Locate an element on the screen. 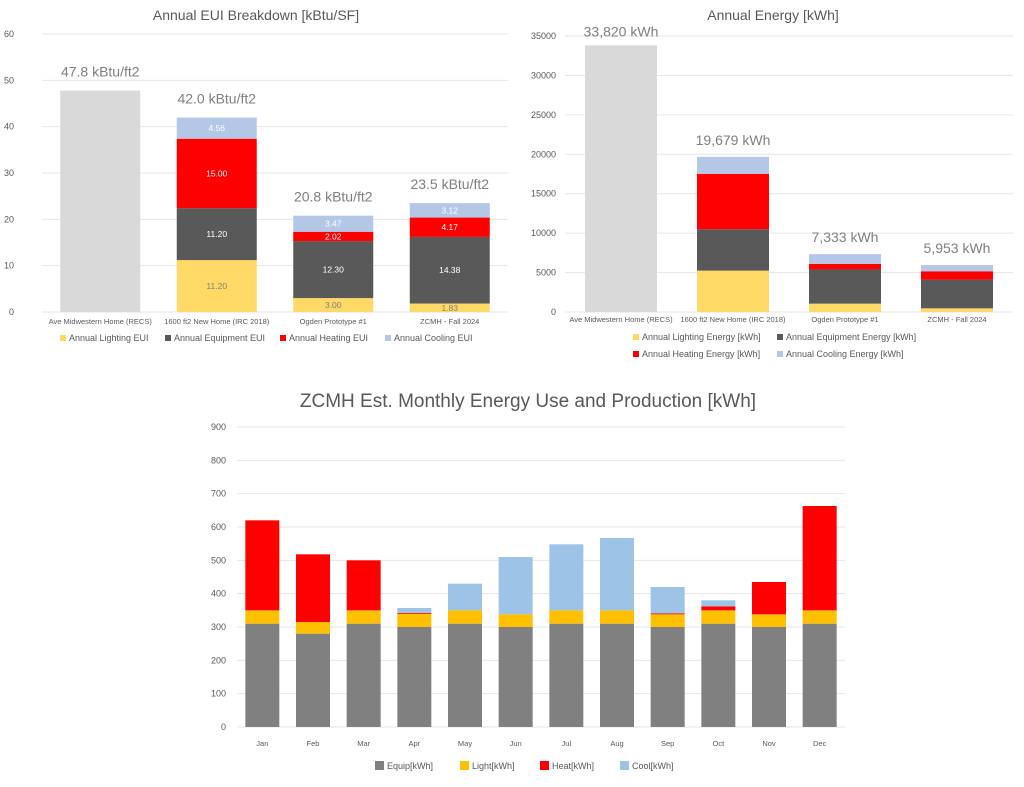 This screenshot has height=787, width=1024. y-tick-label: 15000 is located at coordinates (543, 194).